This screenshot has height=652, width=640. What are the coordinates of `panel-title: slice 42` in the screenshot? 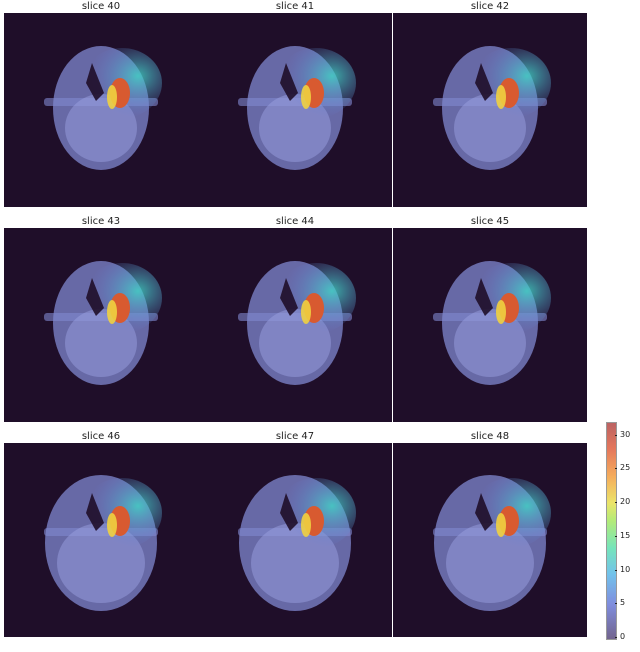 It's located at (490, 6).